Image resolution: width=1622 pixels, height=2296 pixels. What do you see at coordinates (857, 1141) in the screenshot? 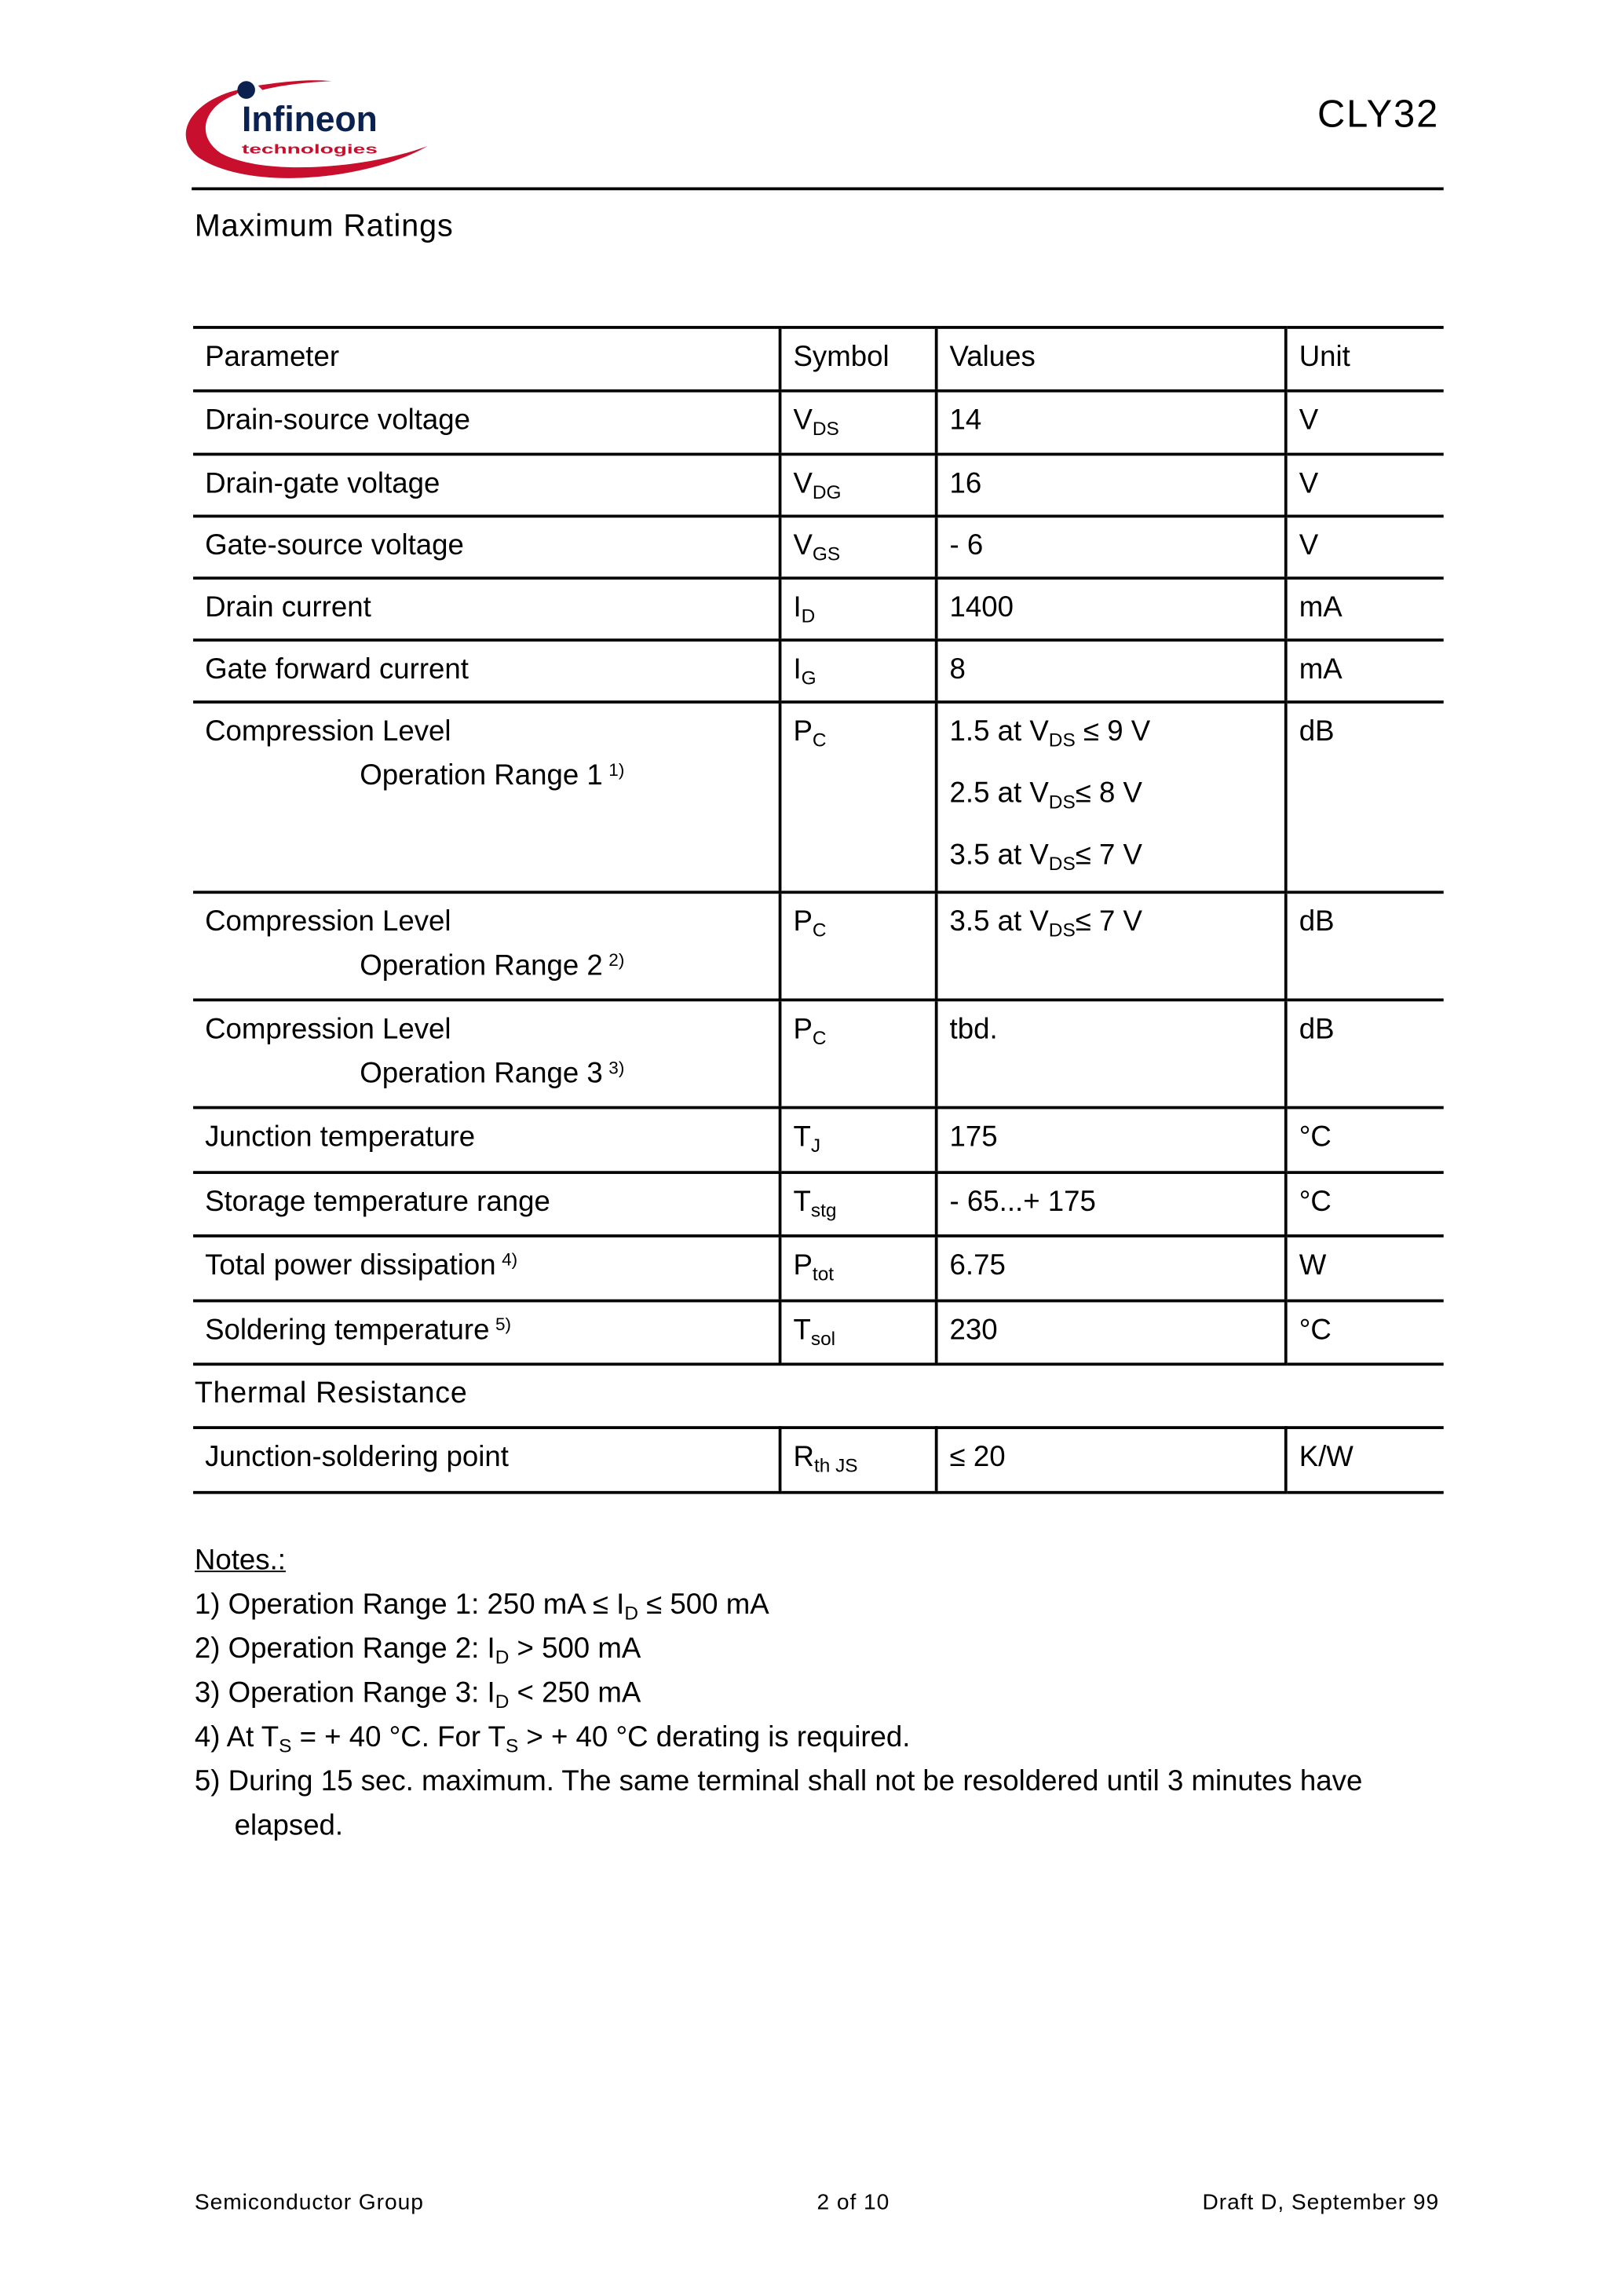
I see `symbol-cell: TJ` at bounding box center [857, 1141].